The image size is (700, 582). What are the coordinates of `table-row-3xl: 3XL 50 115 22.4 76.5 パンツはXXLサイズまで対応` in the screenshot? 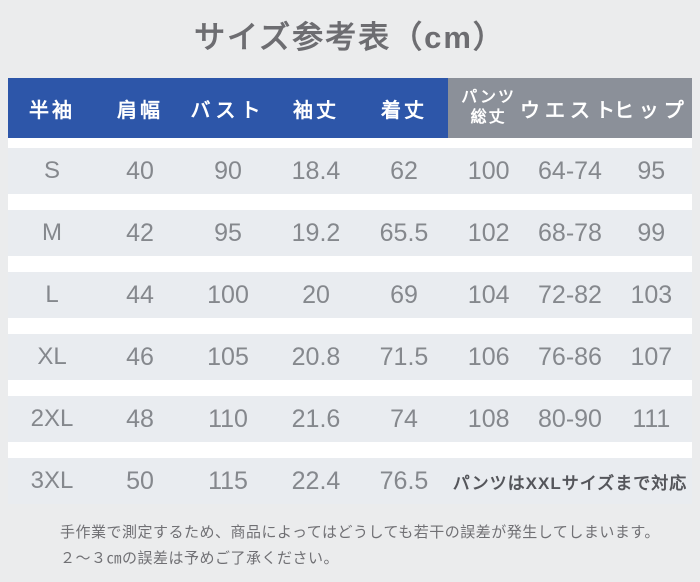 It's located at (350, 481).